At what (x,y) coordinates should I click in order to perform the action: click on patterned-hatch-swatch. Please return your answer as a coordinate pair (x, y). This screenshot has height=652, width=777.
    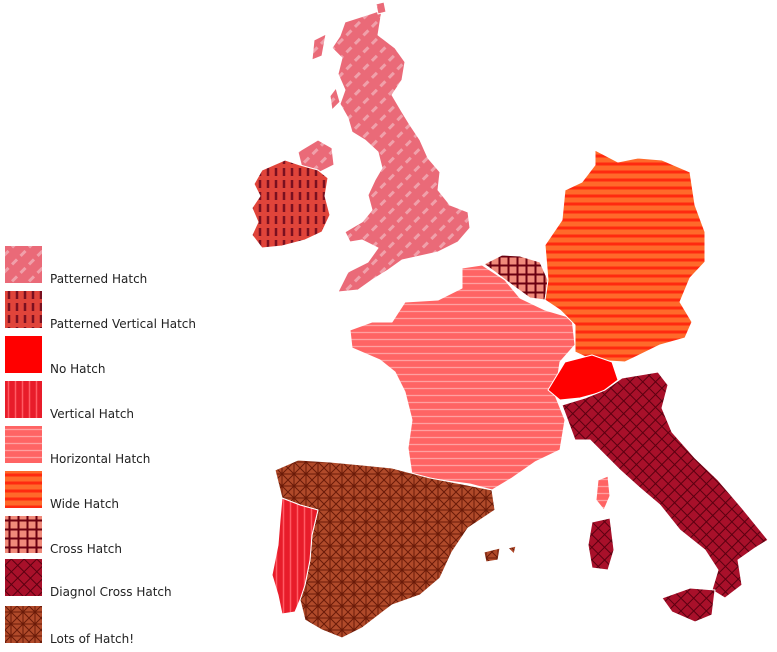
    Looking at the image, I should click on (23, 264).